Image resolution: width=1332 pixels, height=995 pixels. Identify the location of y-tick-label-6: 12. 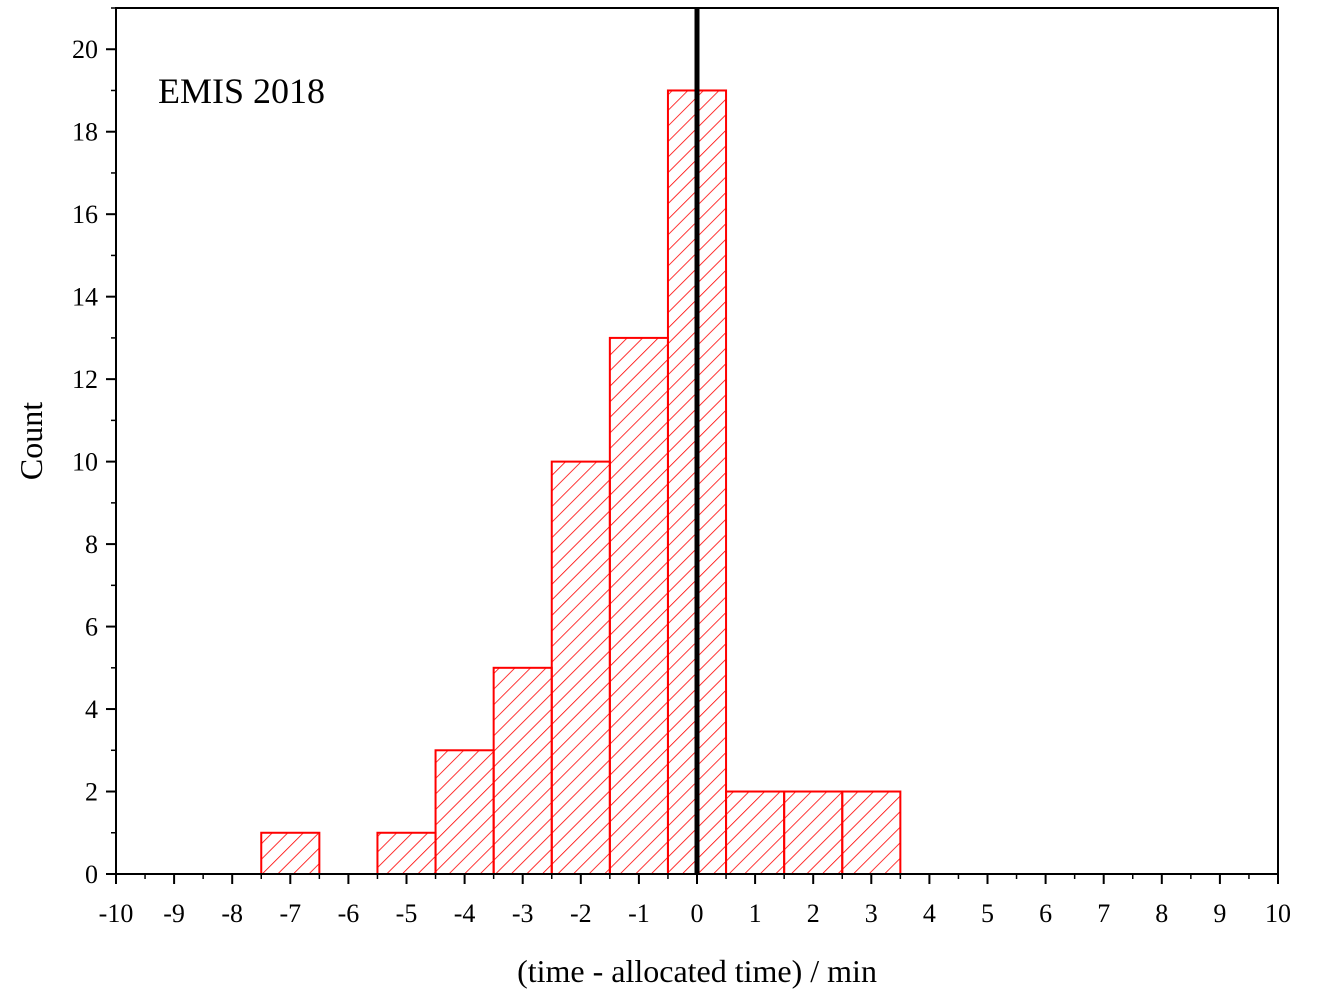
(85, 379).